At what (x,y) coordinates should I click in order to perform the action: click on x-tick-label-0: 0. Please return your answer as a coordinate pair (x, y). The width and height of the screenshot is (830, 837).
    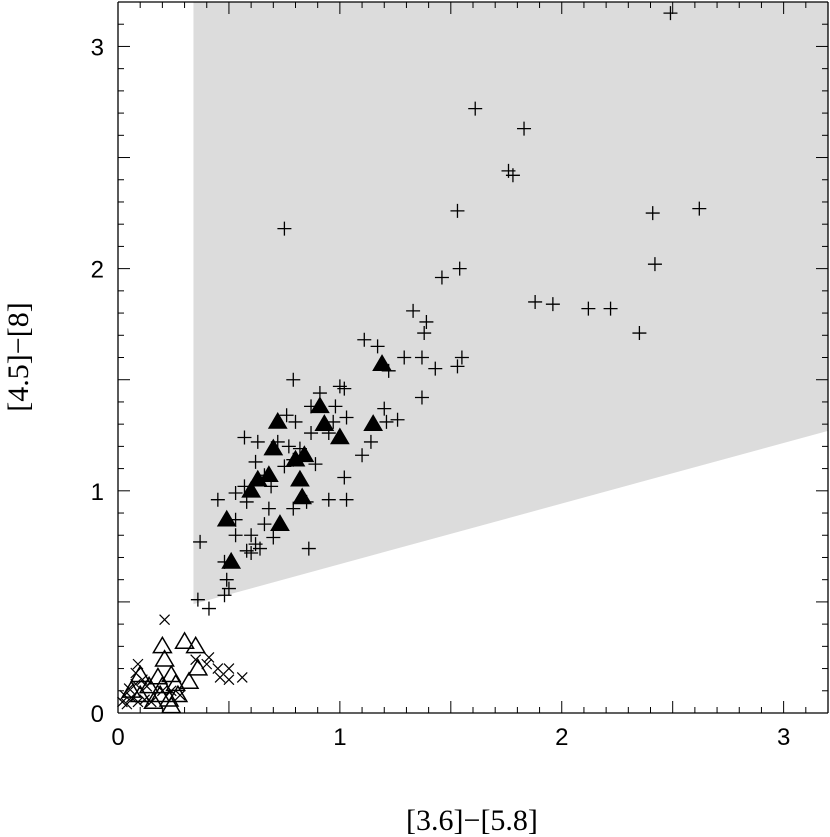
    Looking at the image, I should click on (117, 737).